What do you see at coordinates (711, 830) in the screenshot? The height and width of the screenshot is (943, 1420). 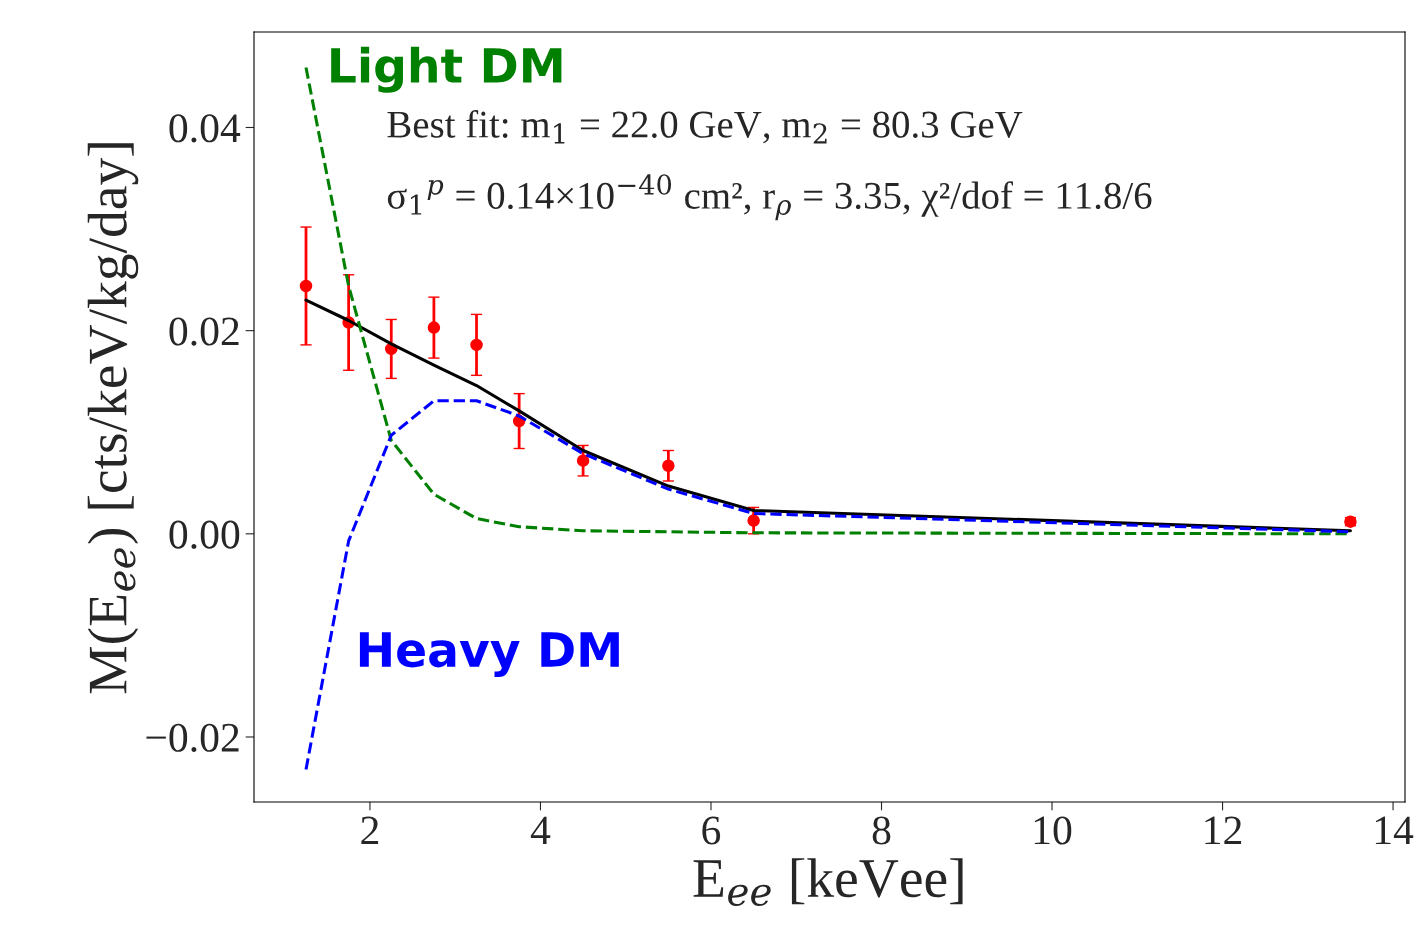 I see `x-tick-label: 6` at bounding box center [711, 830].